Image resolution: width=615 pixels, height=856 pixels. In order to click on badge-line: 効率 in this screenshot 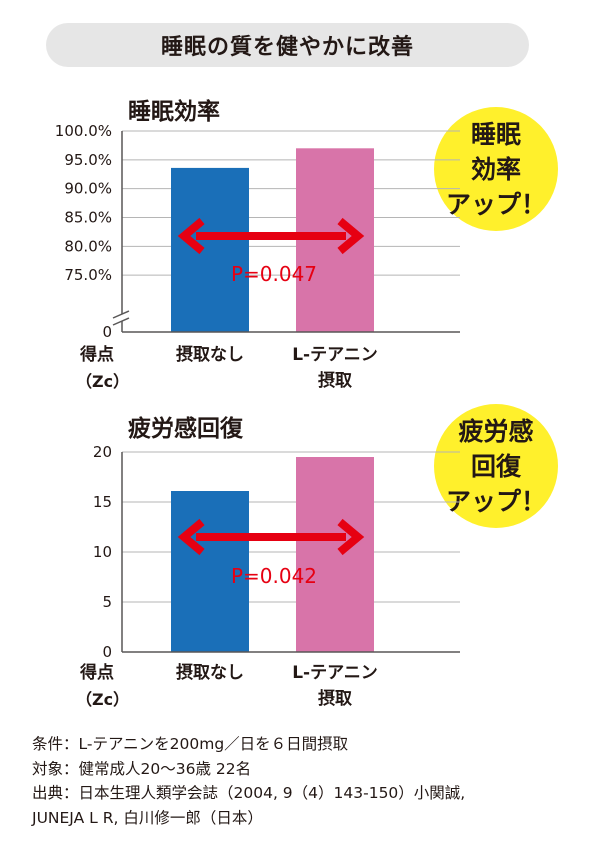, I will do `click(495, 169)`.